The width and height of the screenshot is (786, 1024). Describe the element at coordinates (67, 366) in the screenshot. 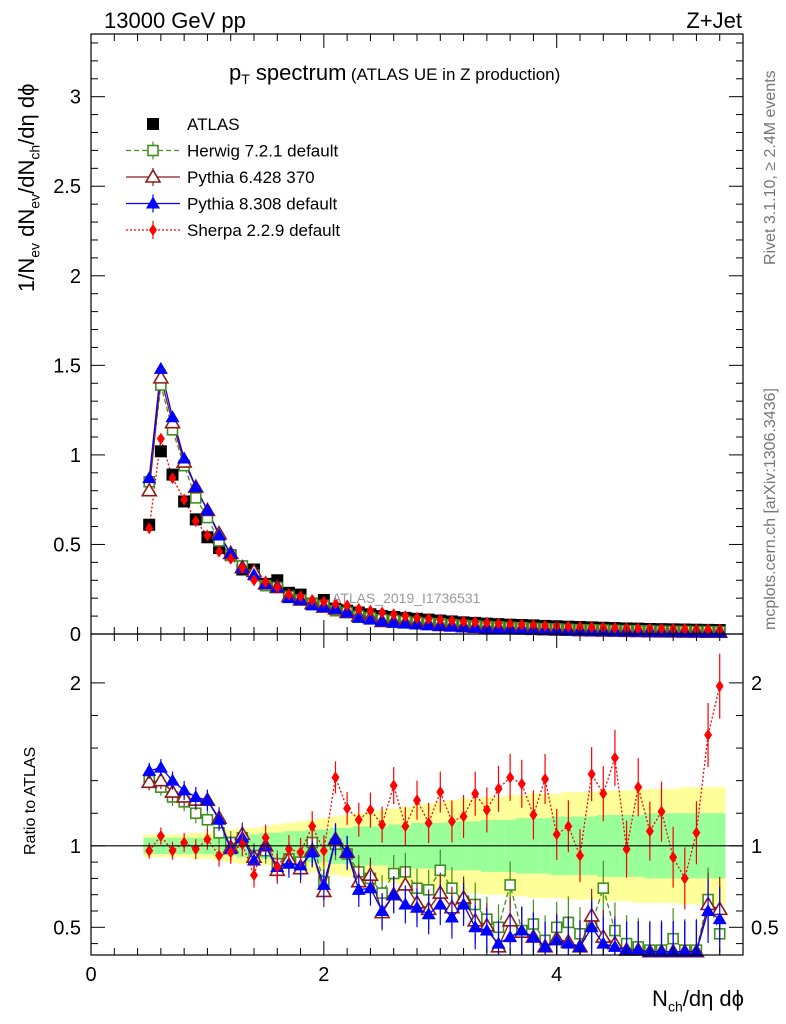

I see `main-ytick-label: 1.5` at that location.